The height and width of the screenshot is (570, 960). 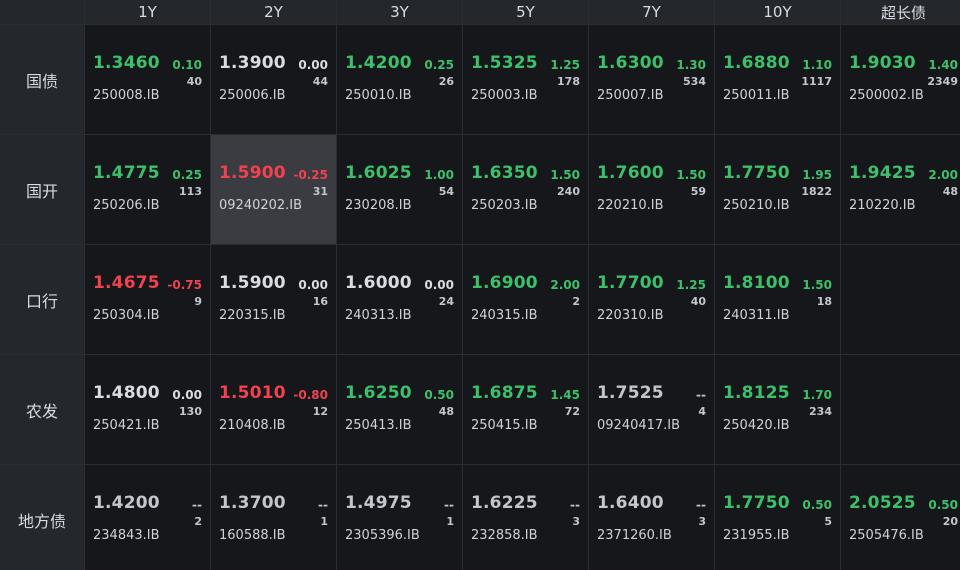 I want to click on bond-code: 160588.IB, so click(x=252, y=535).